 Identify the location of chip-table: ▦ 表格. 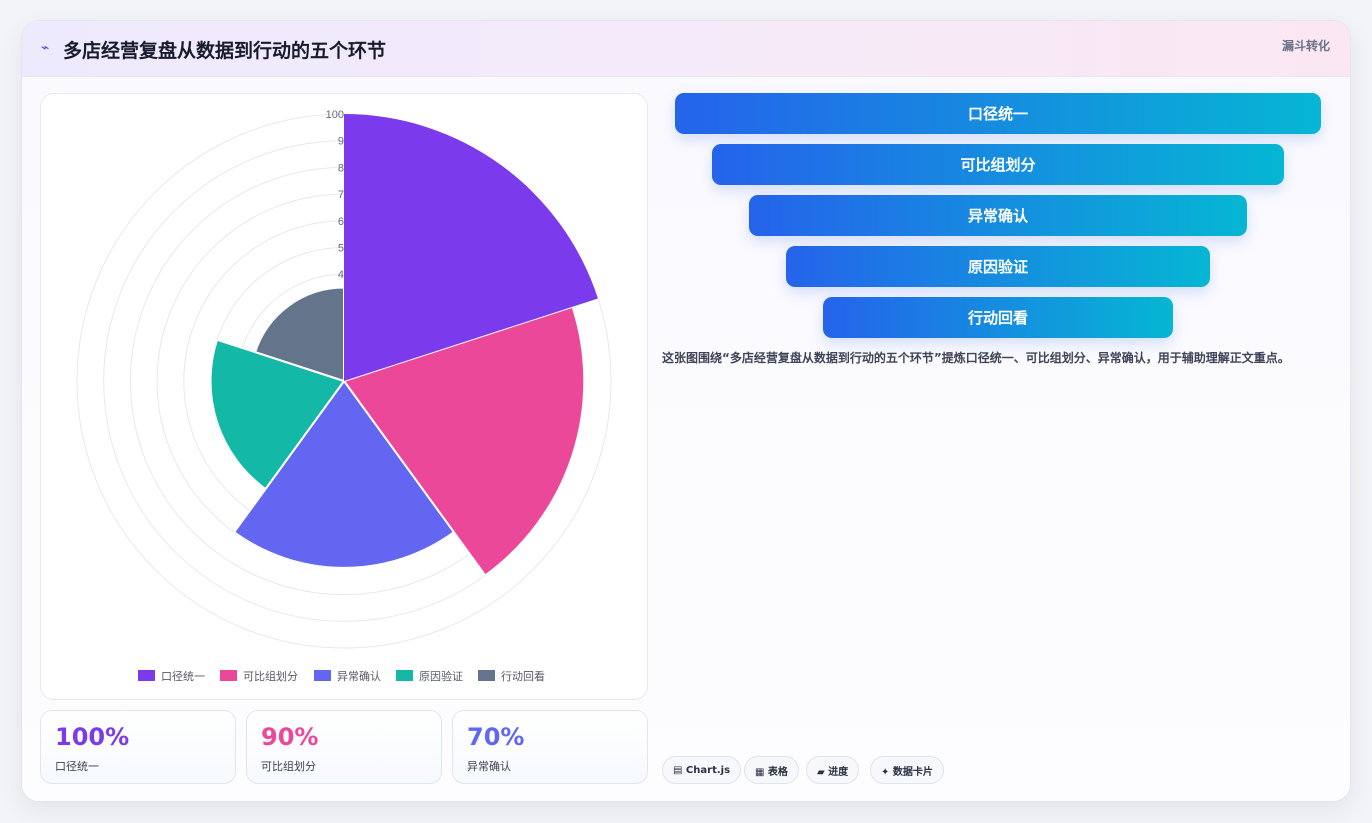
(771, 770).